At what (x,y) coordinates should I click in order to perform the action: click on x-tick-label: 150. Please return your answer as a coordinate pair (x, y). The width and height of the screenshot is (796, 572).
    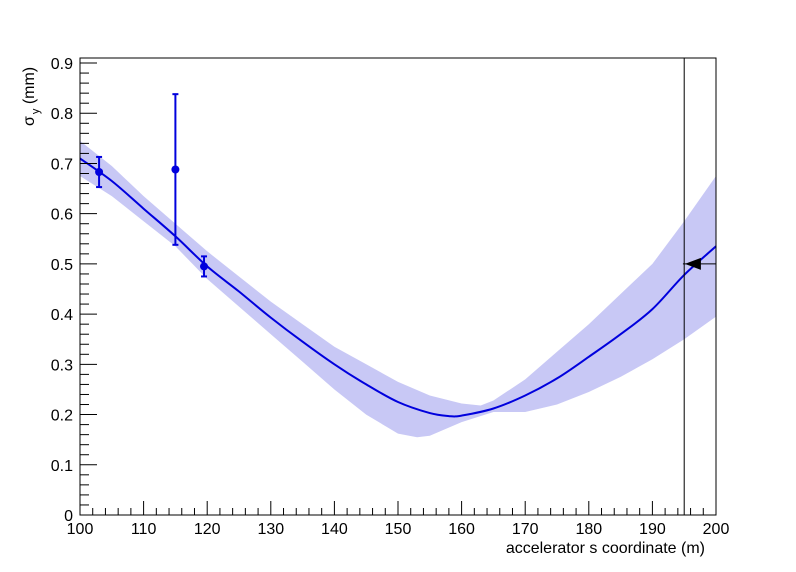
    Looking at the image, I should click on (398, 529).